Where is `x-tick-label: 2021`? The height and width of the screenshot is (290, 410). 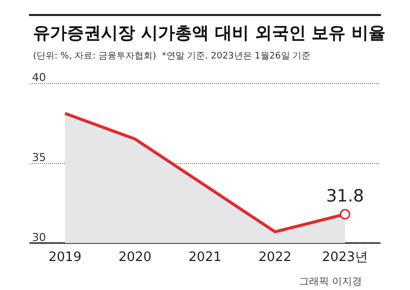 x-tick-label: 2021 is located at coordinates (205, 257).